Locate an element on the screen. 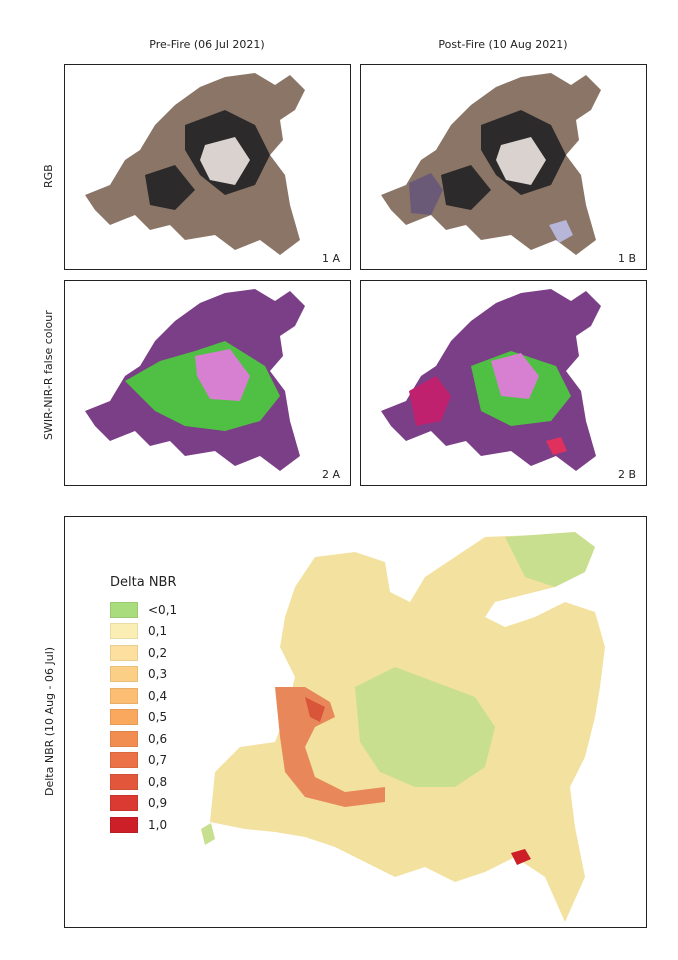 Image resolution: width=678 pixels, height=960 pixels. legend-item: 0,5 is located at coordinates (143, 718).